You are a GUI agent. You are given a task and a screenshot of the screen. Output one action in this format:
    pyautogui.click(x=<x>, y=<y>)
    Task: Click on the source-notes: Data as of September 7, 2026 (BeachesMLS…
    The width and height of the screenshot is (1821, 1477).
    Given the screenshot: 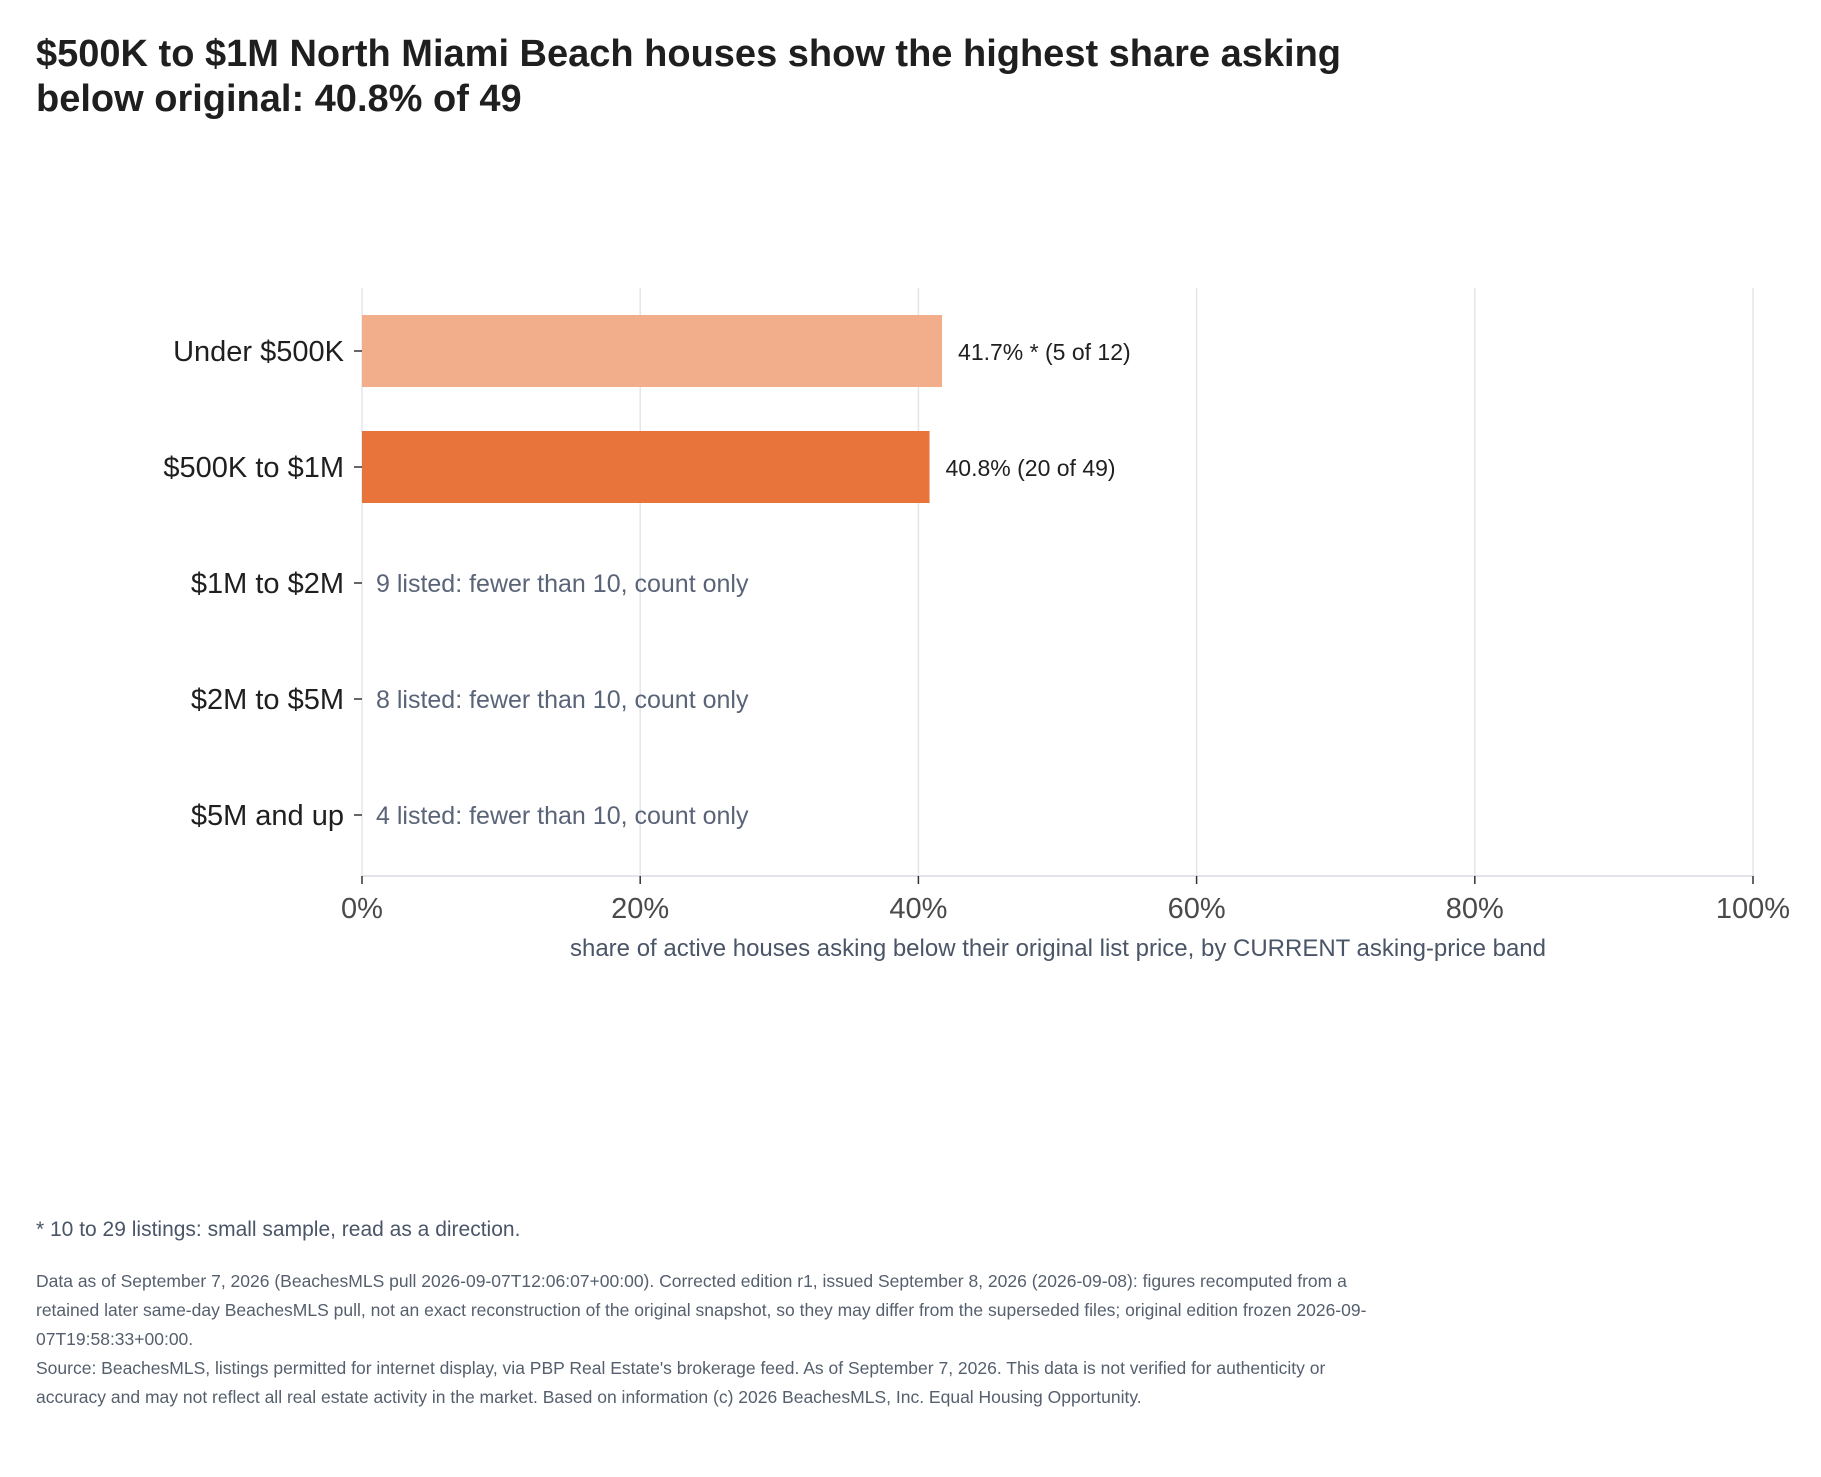 What is the action you would take?
    pyautogui.click(x=716, y=1339)
    